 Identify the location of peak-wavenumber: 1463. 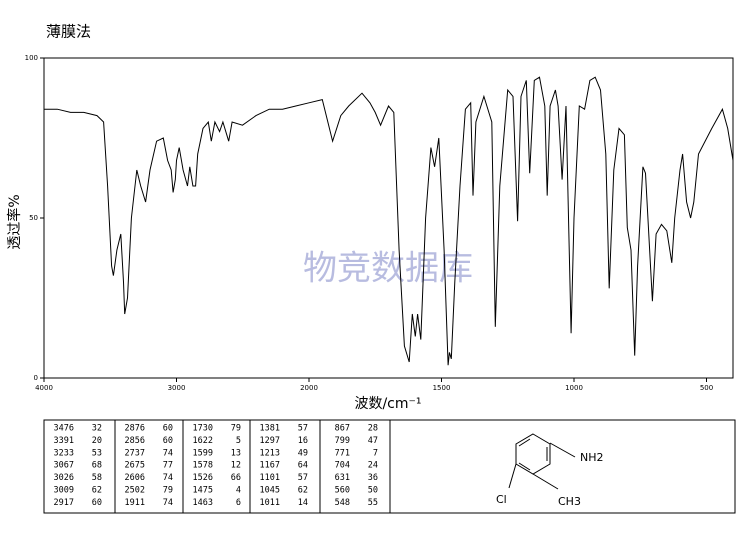
(203, 503).